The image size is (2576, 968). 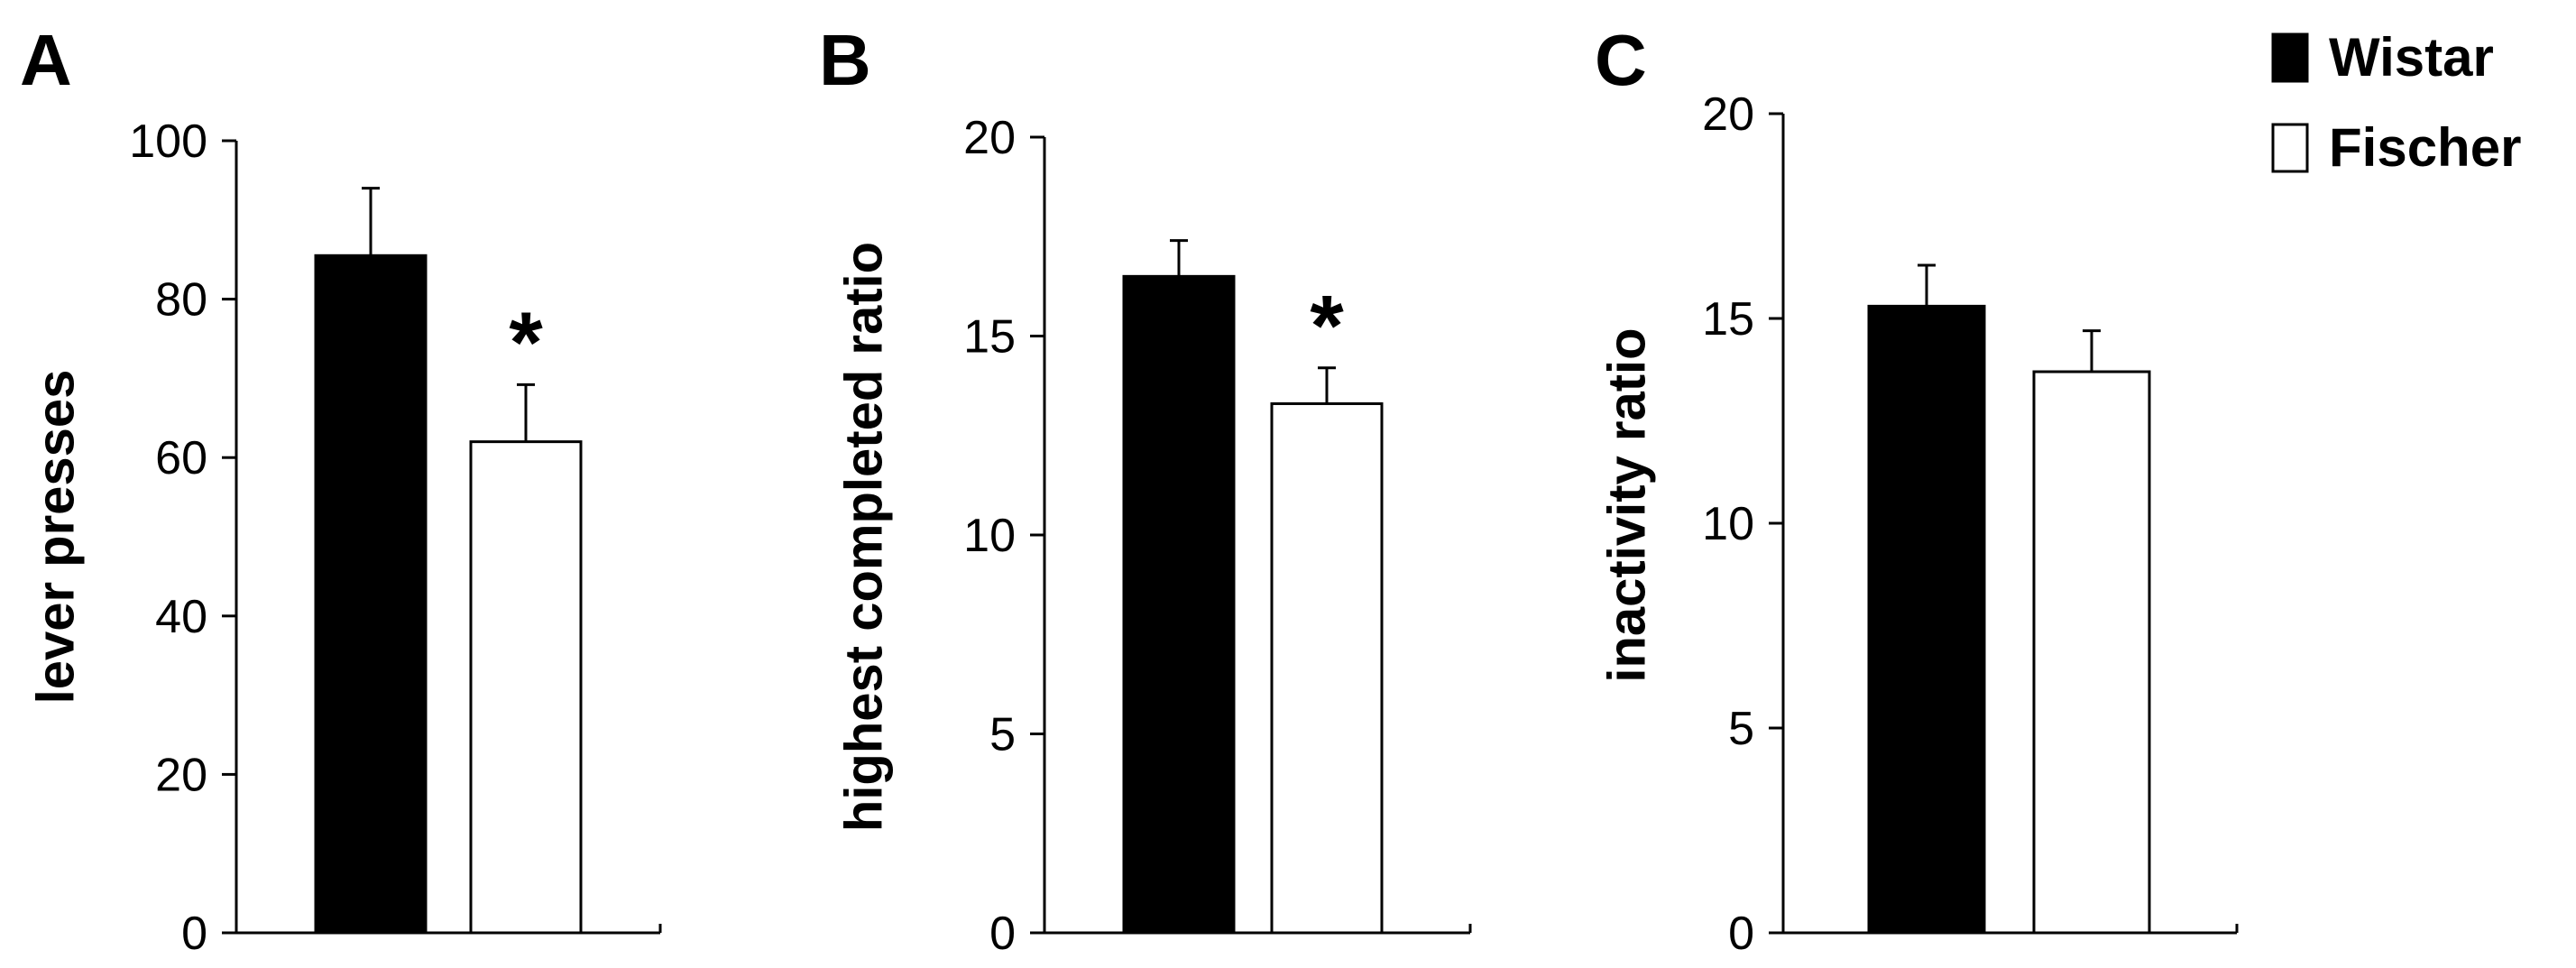 What do you see at coordinates (864, 537) in the screenshot?
I see `y-axis-label: highest completed ratio` at bounding box center [864, 537].